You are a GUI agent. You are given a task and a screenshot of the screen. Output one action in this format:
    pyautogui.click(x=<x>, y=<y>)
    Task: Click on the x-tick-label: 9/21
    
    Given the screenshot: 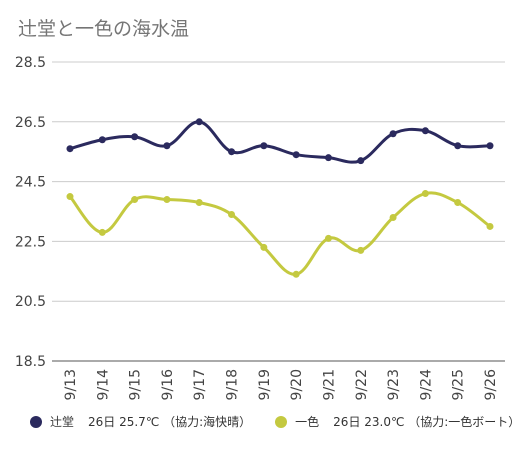 What is the action you would take?
    pyautogui.click(x=329, y=384)
    